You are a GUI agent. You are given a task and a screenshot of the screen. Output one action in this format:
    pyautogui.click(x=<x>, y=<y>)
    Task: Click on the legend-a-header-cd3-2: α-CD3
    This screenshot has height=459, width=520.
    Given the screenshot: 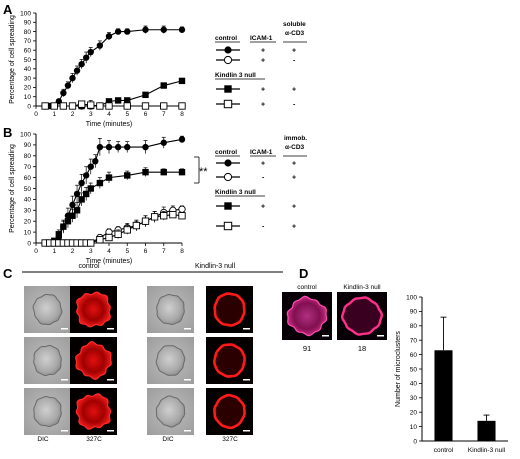 What is the action you would take?
    pyautogui.click(x=295, y=33)
    